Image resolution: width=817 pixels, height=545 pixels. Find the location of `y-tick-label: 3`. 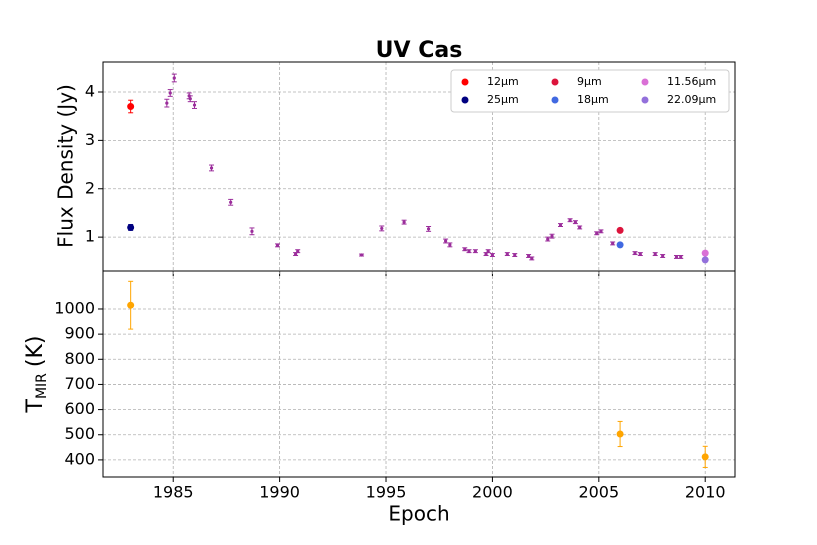

y-tick-label: 3 is located at coordinates (90, 139).